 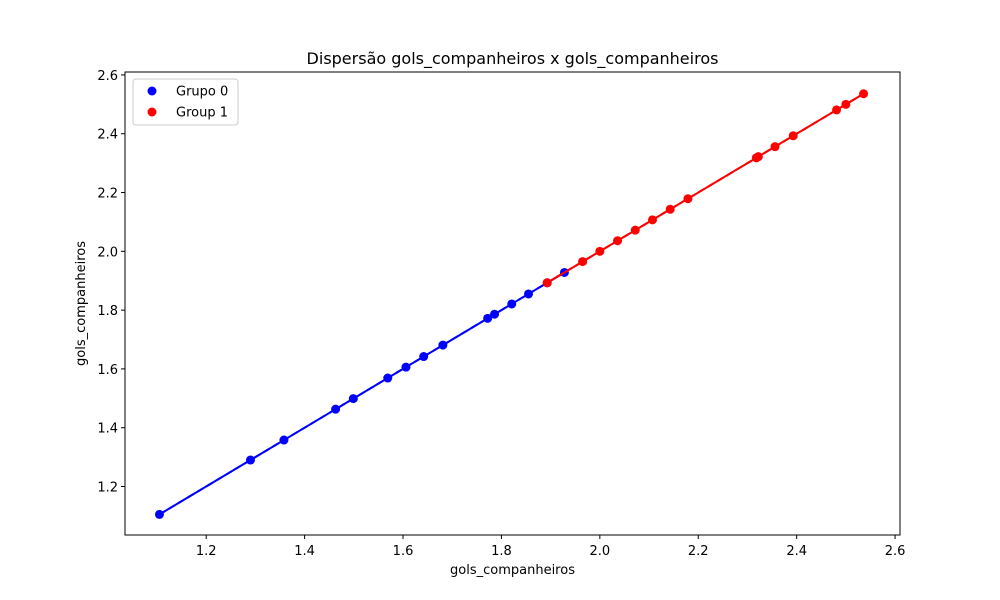 What do you see at coordinates (107, 252) in the screenshot?
I see `y-tick-label: 2.0` at bounding box center [107, 252].